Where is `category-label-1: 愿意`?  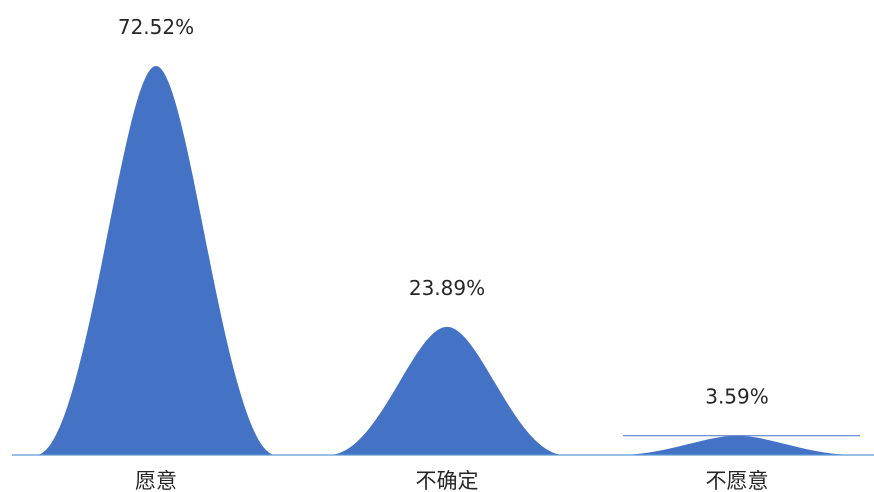
category-label-1: 愿意 is located at coordinates (156, 480).